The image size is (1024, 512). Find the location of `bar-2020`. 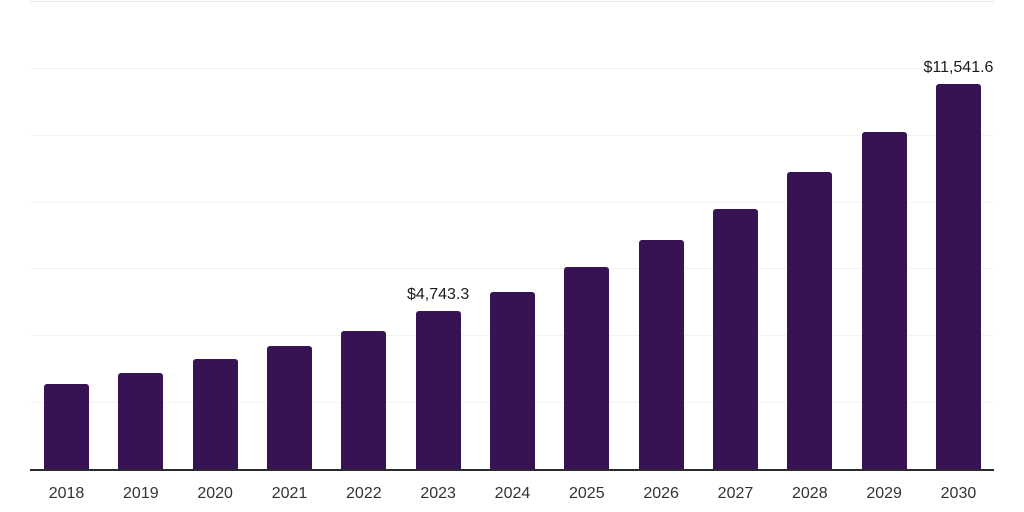

bar-2020 is located at coordinates (215, 414).